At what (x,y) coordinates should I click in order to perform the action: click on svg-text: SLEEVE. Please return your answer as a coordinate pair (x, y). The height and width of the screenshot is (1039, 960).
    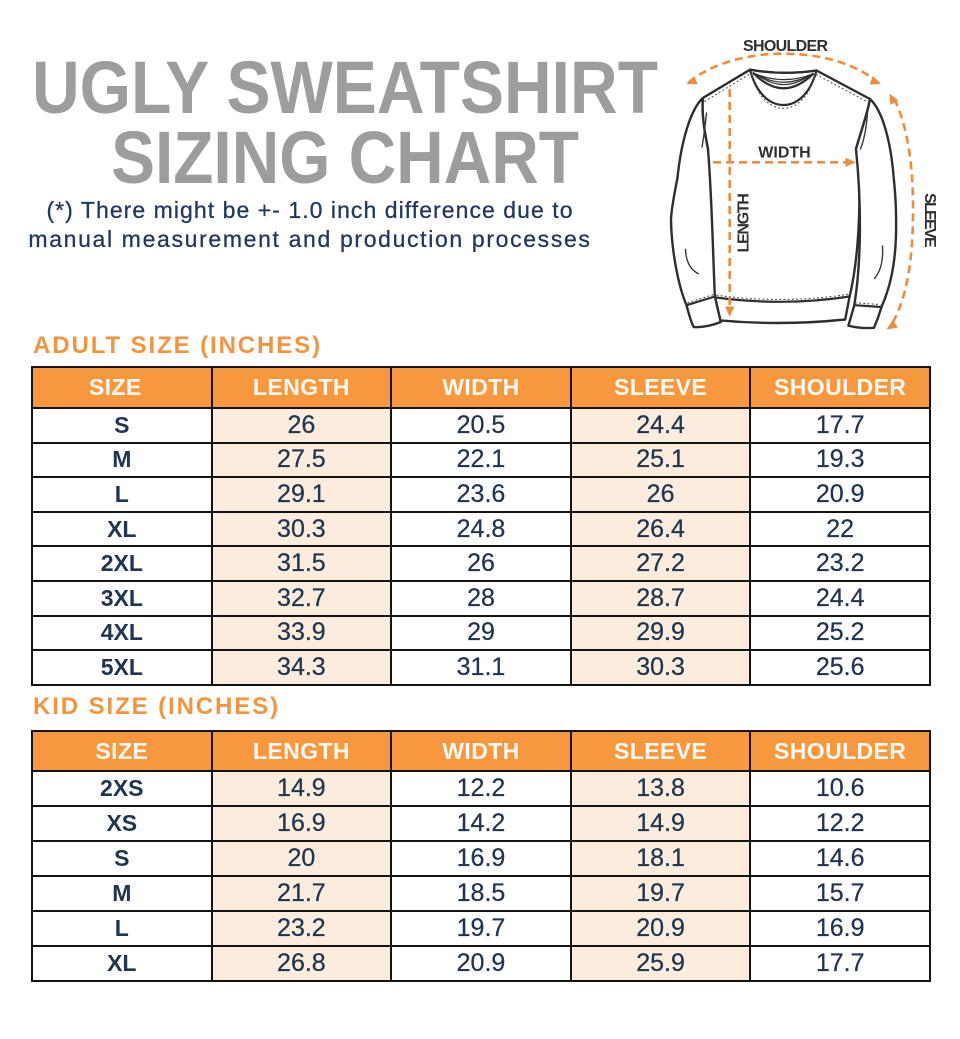
    Looking at the image, I should click on (929, 220).